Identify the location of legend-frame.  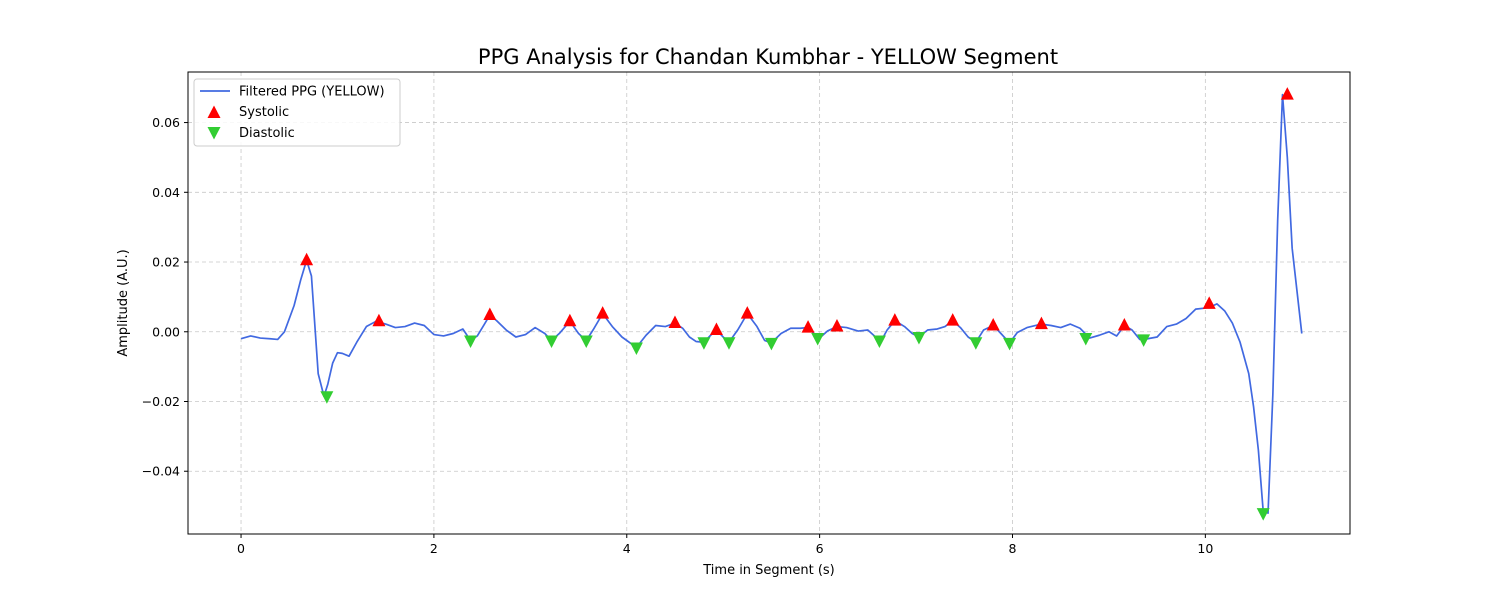
(297, 112).